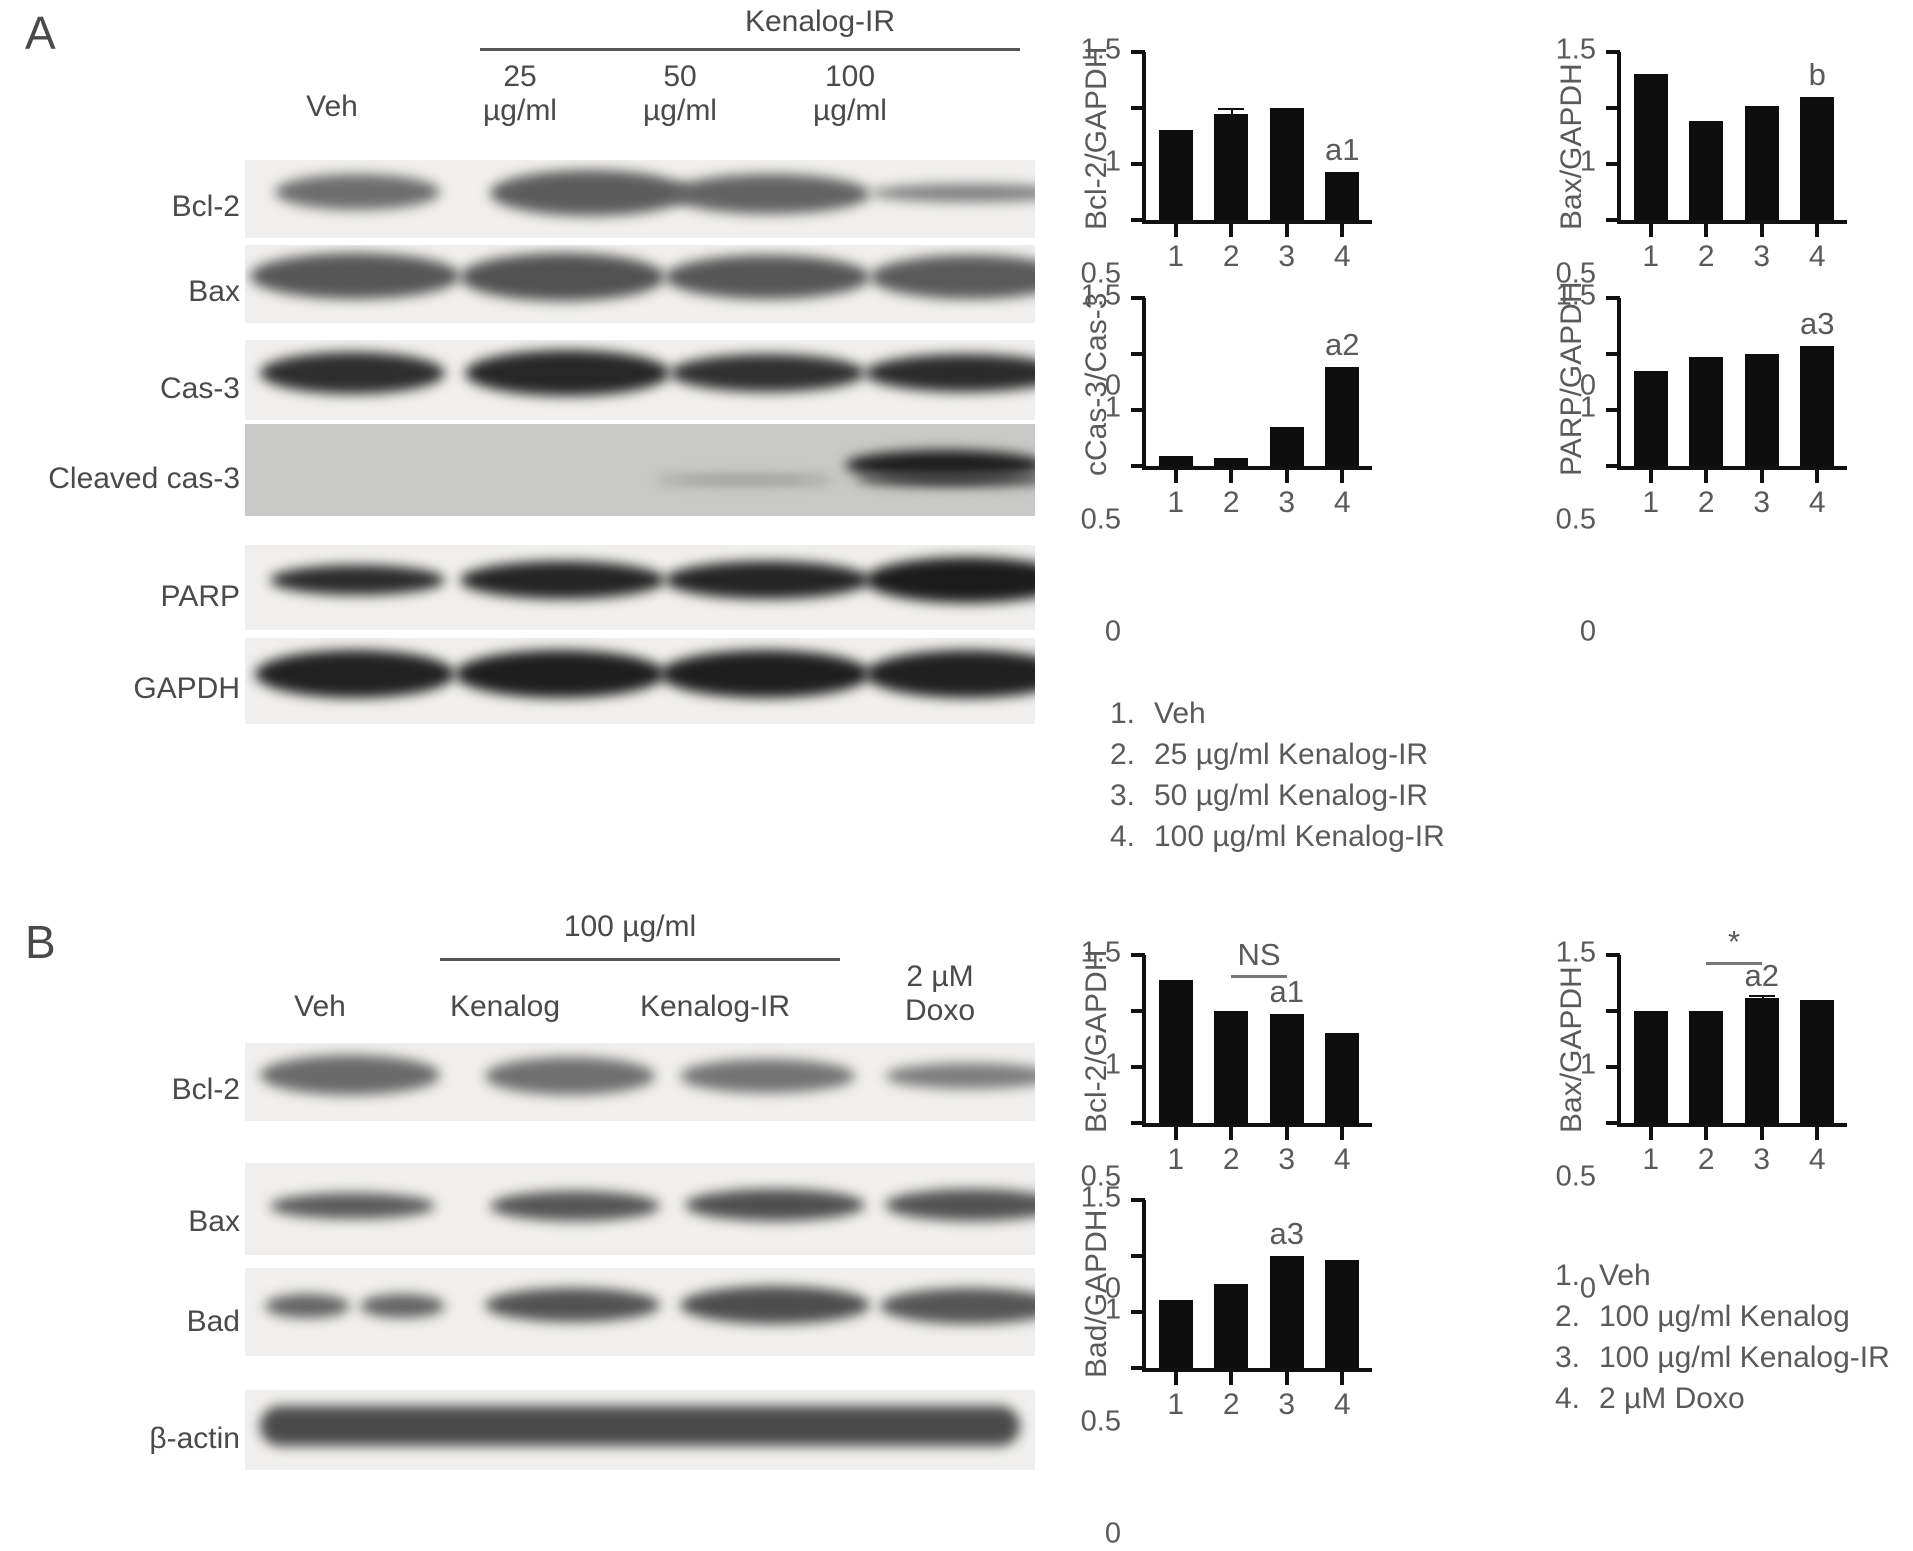 This screenshot has height=1551, width=1913. What do you see at coordinates (1180, 713) in the screenshot?
I see `legend-item-label: Veh` at bounding box center [1180, 713].